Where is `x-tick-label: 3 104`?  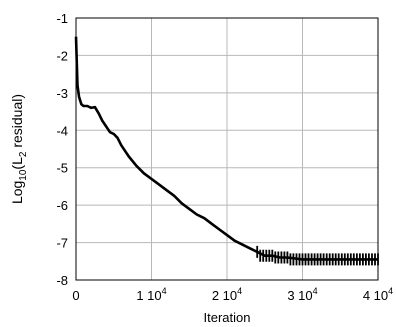
x-tick-label: 3 104 is located at coordinates (302, 294).